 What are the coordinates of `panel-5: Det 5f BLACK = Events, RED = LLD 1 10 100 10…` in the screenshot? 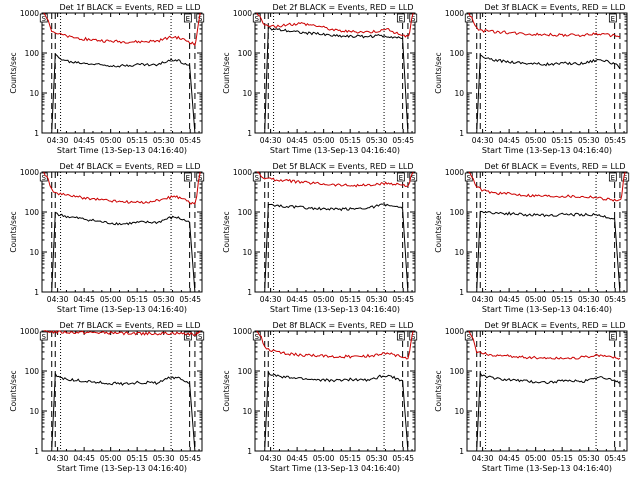 It's located at (320, 238).